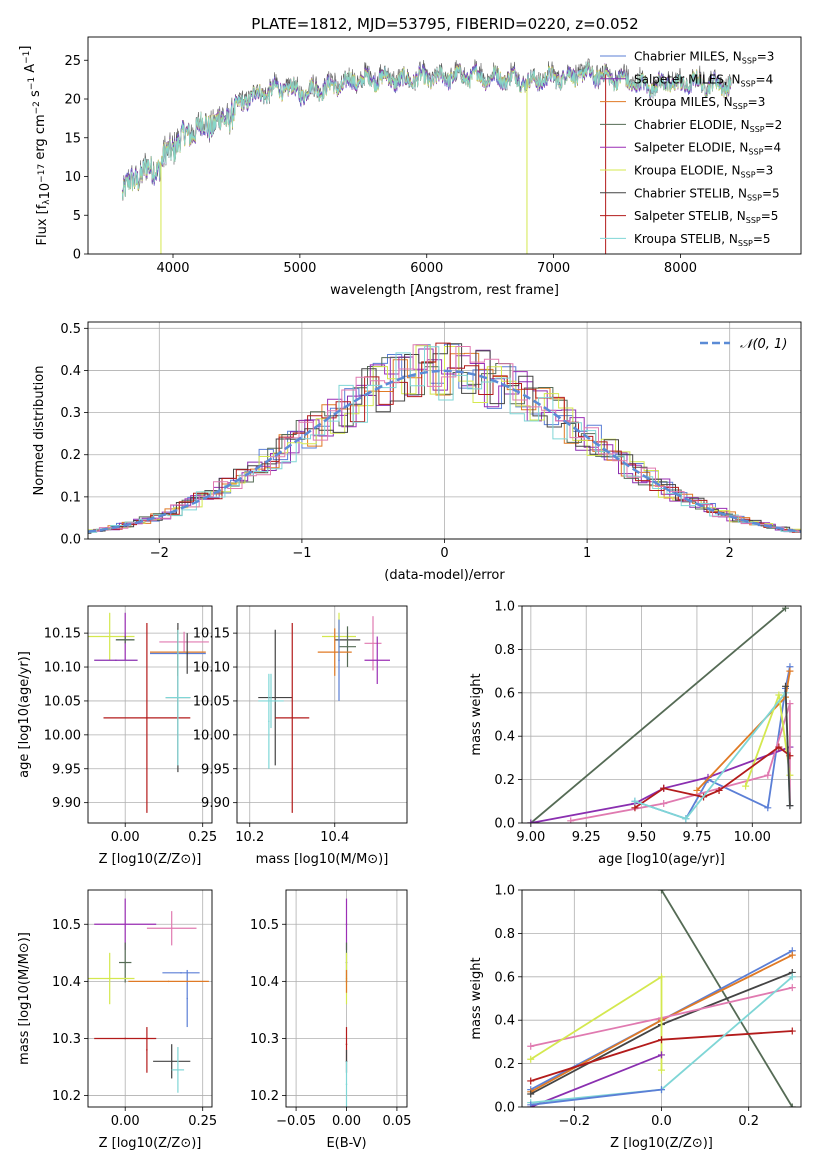  Describe the element at coordinates (706, 217) in the screenshot. I see `legend-label: Salpeter STELIB, NSSP=5` at that location.